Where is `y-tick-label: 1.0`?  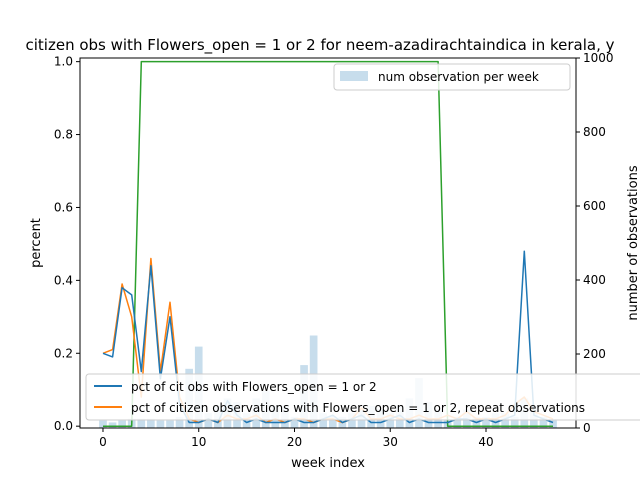
y-tick-label: 1.0 is located at coordinates (63, 62).